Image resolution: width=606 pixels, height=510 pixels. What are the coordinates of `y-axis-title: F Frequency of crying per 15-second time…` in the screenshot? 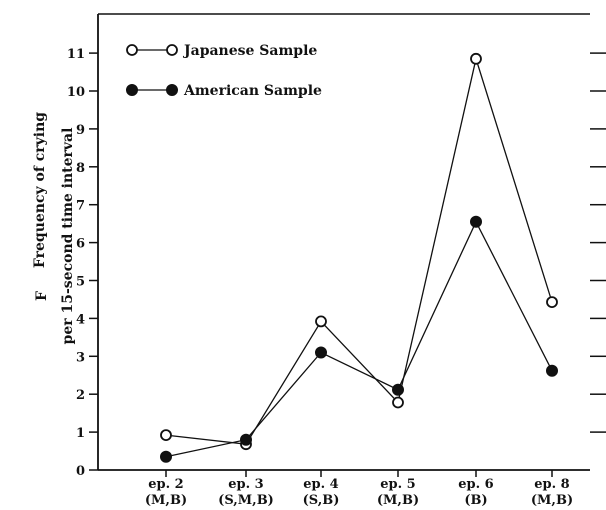 It's located at (54, 228).